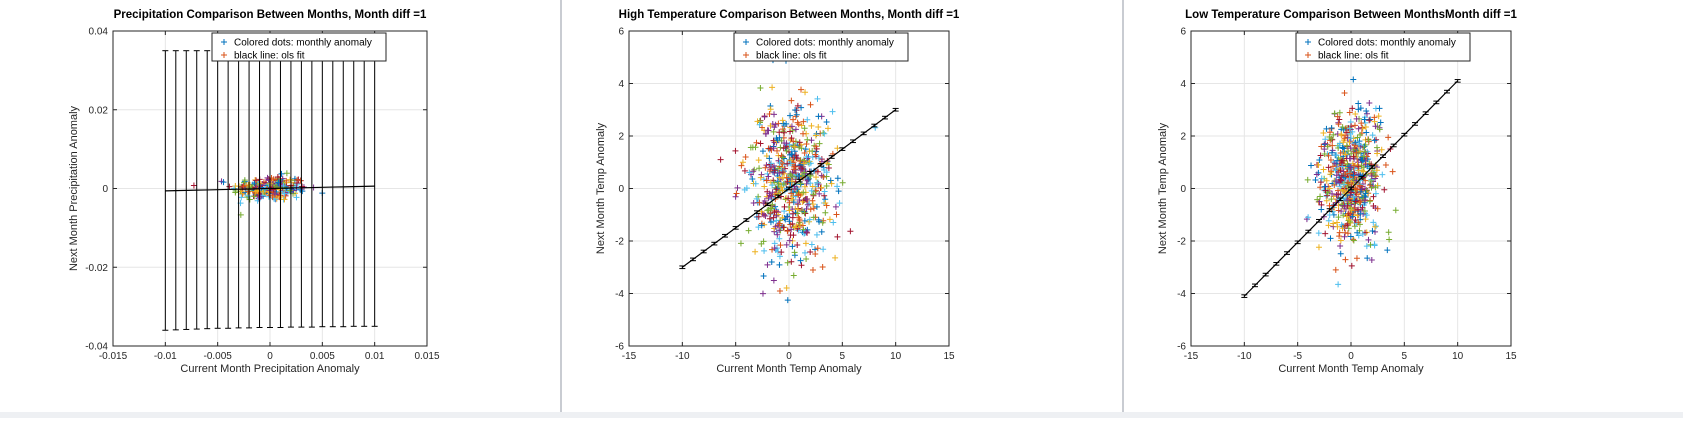 This screenshot has height=423, width=1683. Describe the element at coordinates (1183, 137) in the screenshot. I see `y-tick-label: 2` at that location.